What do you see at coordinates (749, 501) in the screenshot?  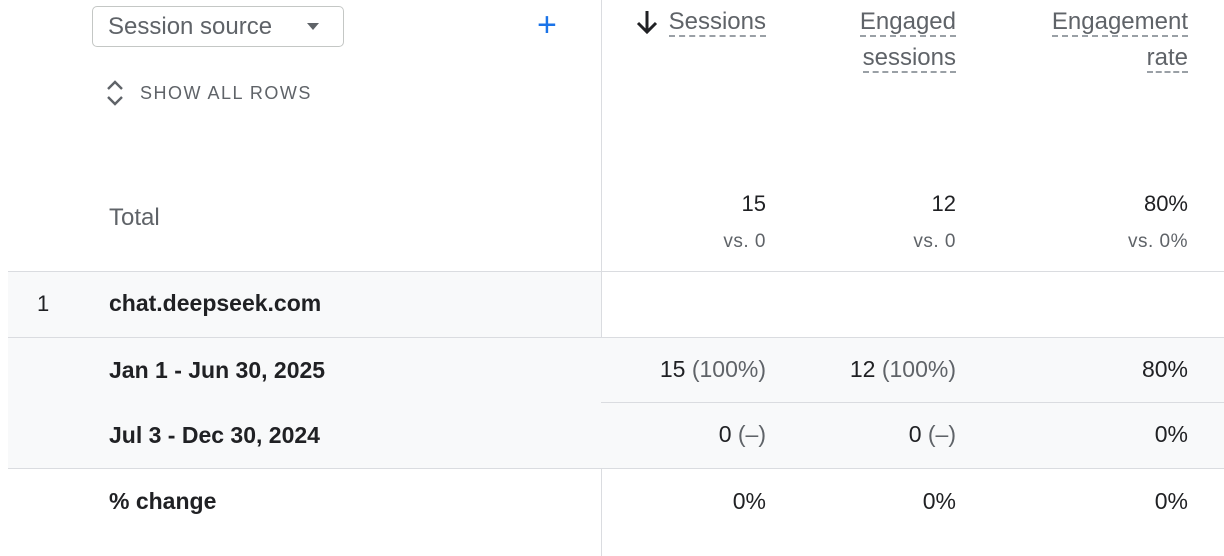 I see `change-sessions: 0%` at bounding box center [749, 501].